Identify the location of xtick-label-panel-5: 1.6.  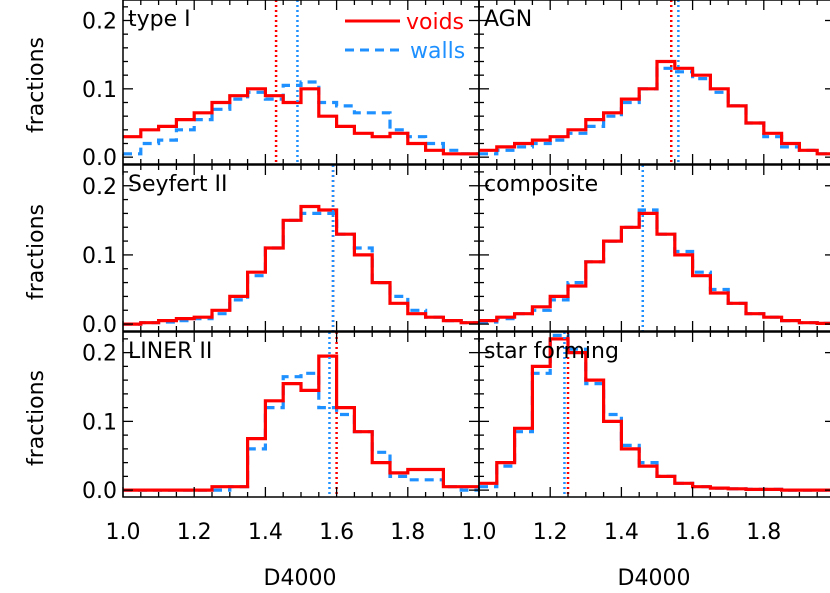
(336, 532).